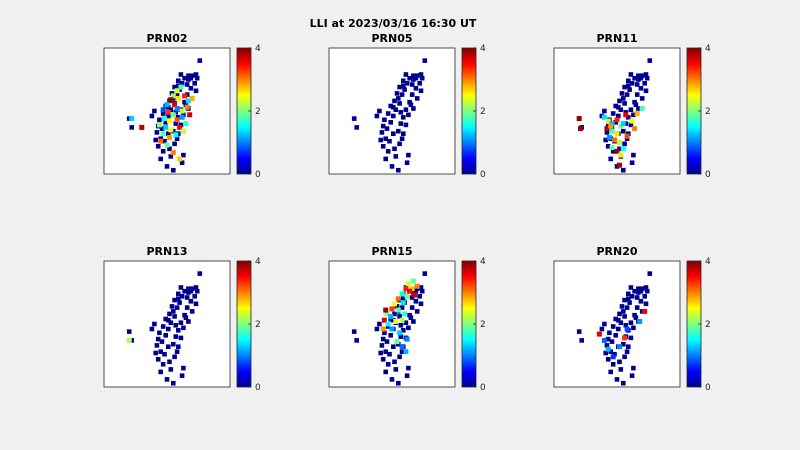 The height and width of the screenshot is (450, 800). I want to click on subplot: PRN13 0 2 4, so click(182, 319).